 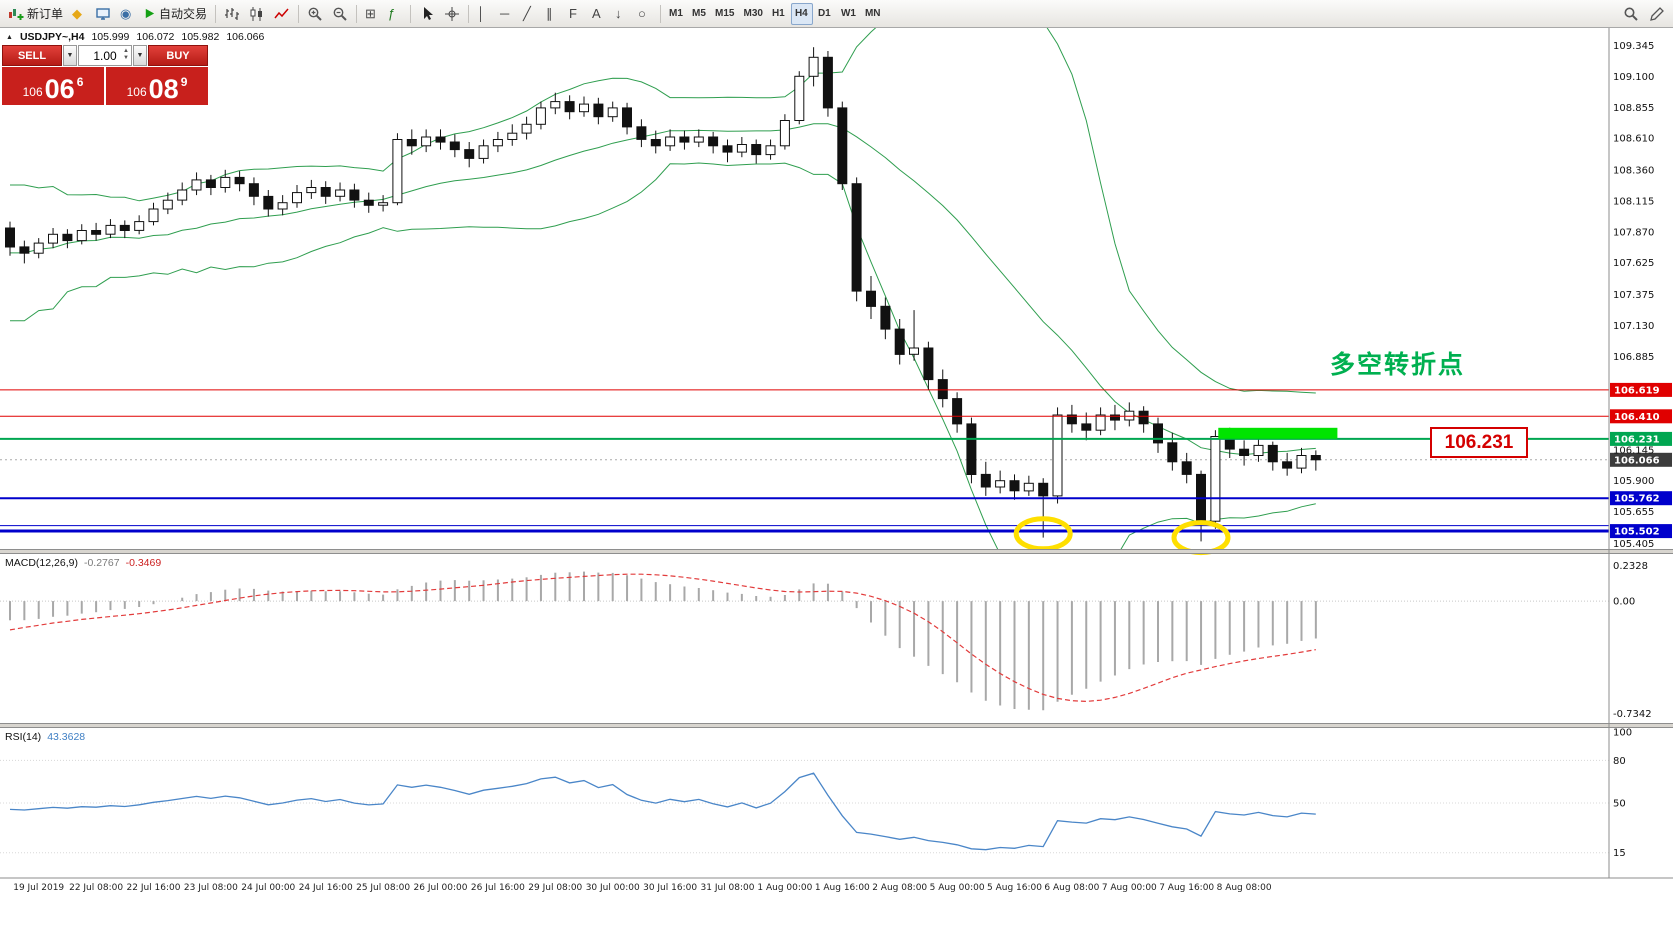 What do you see at coordinates (32, 92) in the screenshot?
I see `sell-price-prefix: 106` at bounding box center [32, 92].